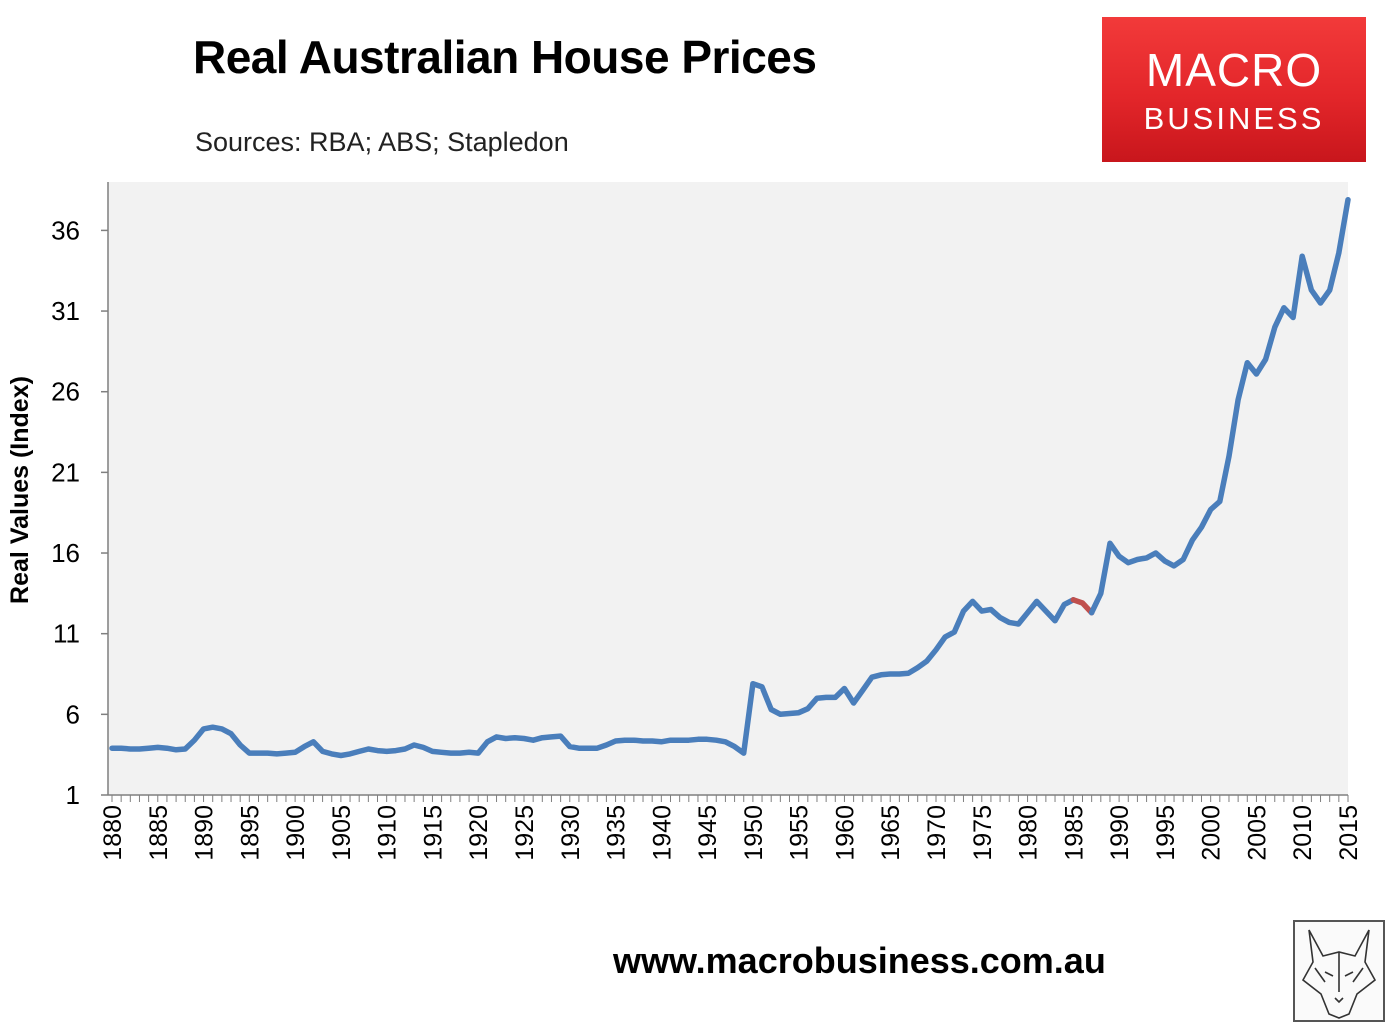 The height and width of the screenshot is (1026, 1391). Describe the element at coordinates (1349, 833) in the screenshot. I see `x-tick-label: 2015` at that location.